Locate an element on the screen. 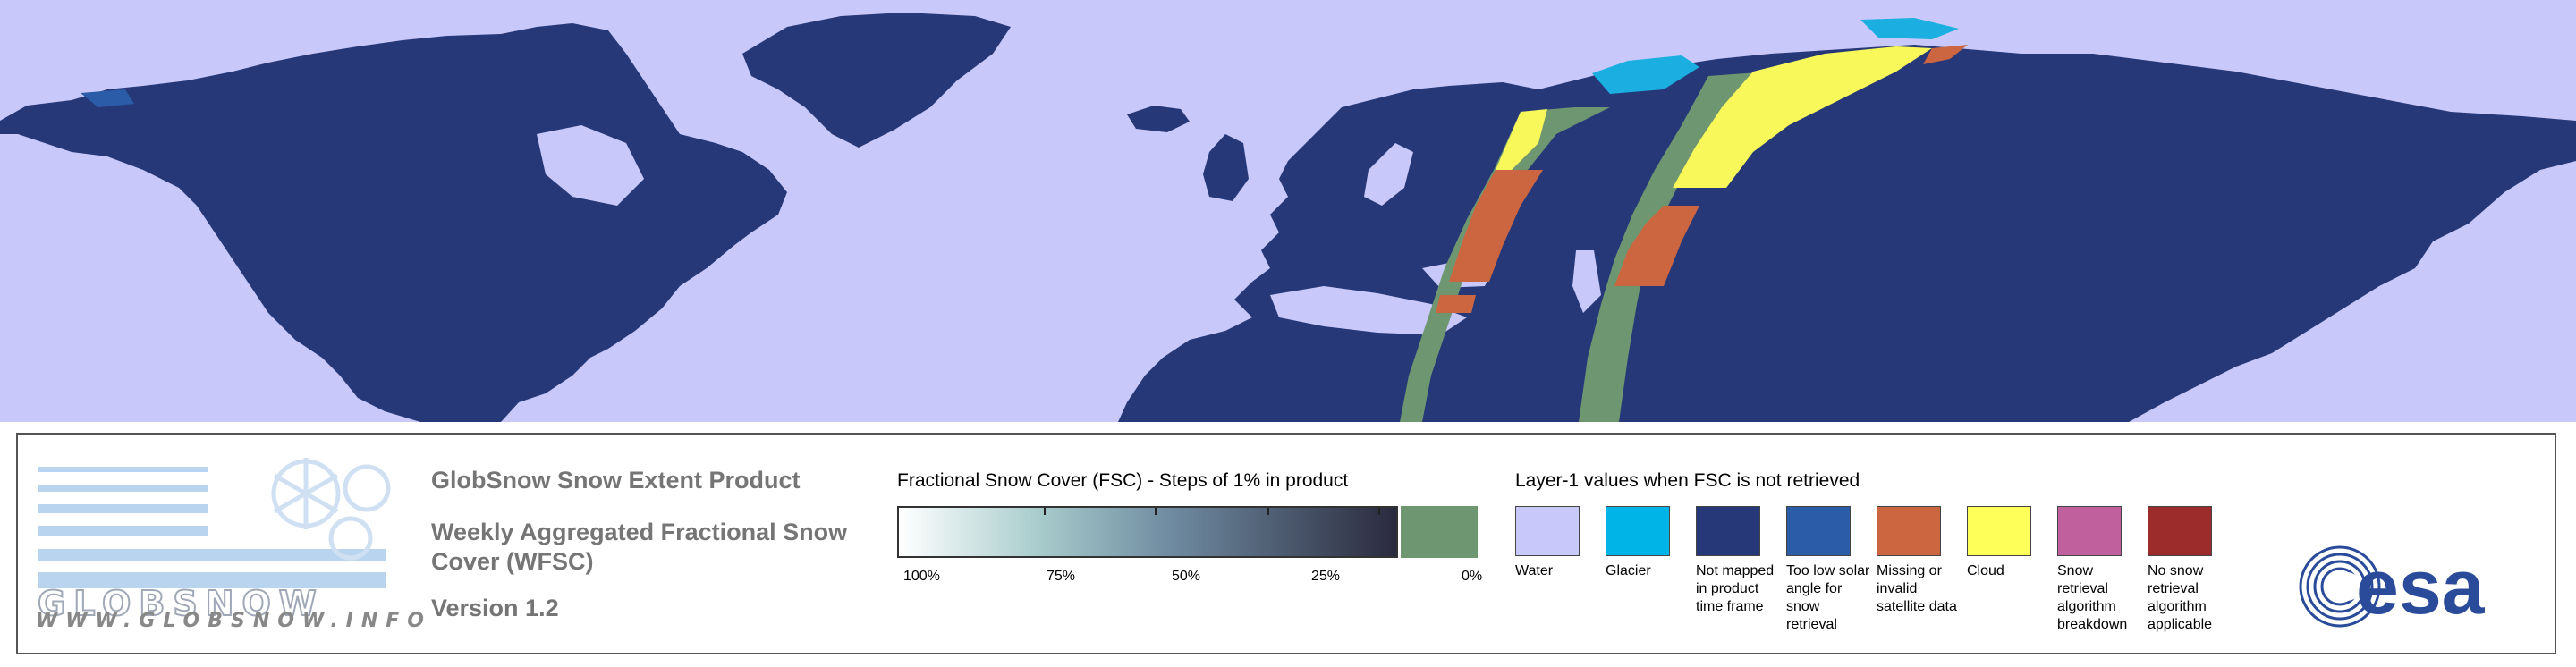  layer1-legend-title: Layer-1 values when FSC is not retrieved is located at coordinates (1687, 480).